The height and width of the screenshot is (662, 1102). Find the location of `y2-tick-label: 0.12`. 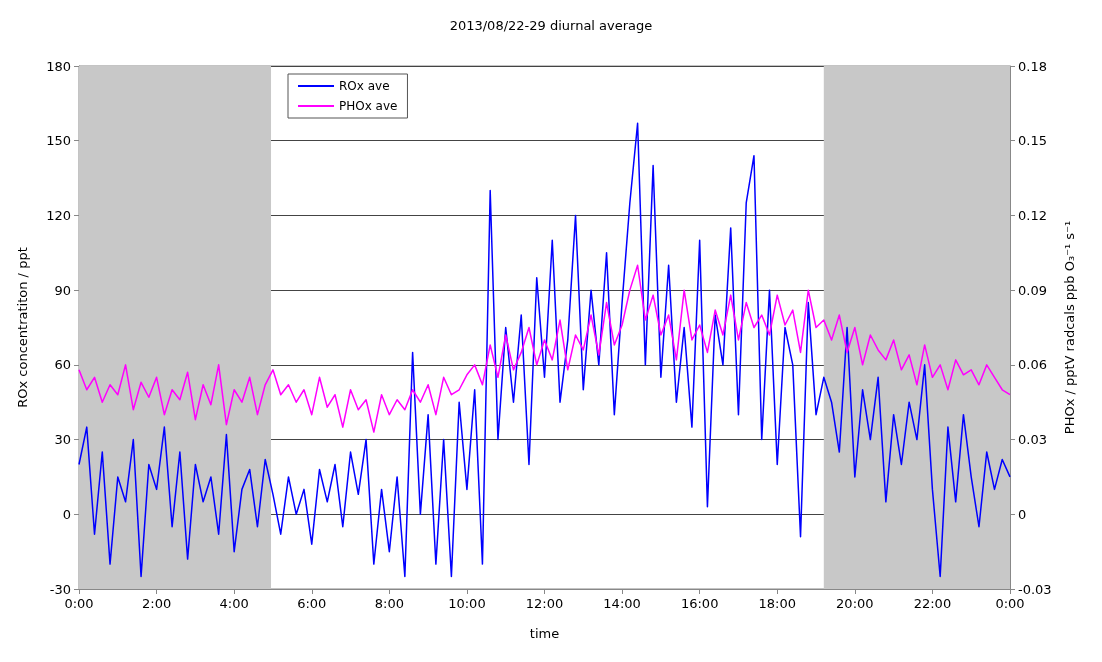

y2-tick-label: 0.12 is located at coordinates (1032, 215).